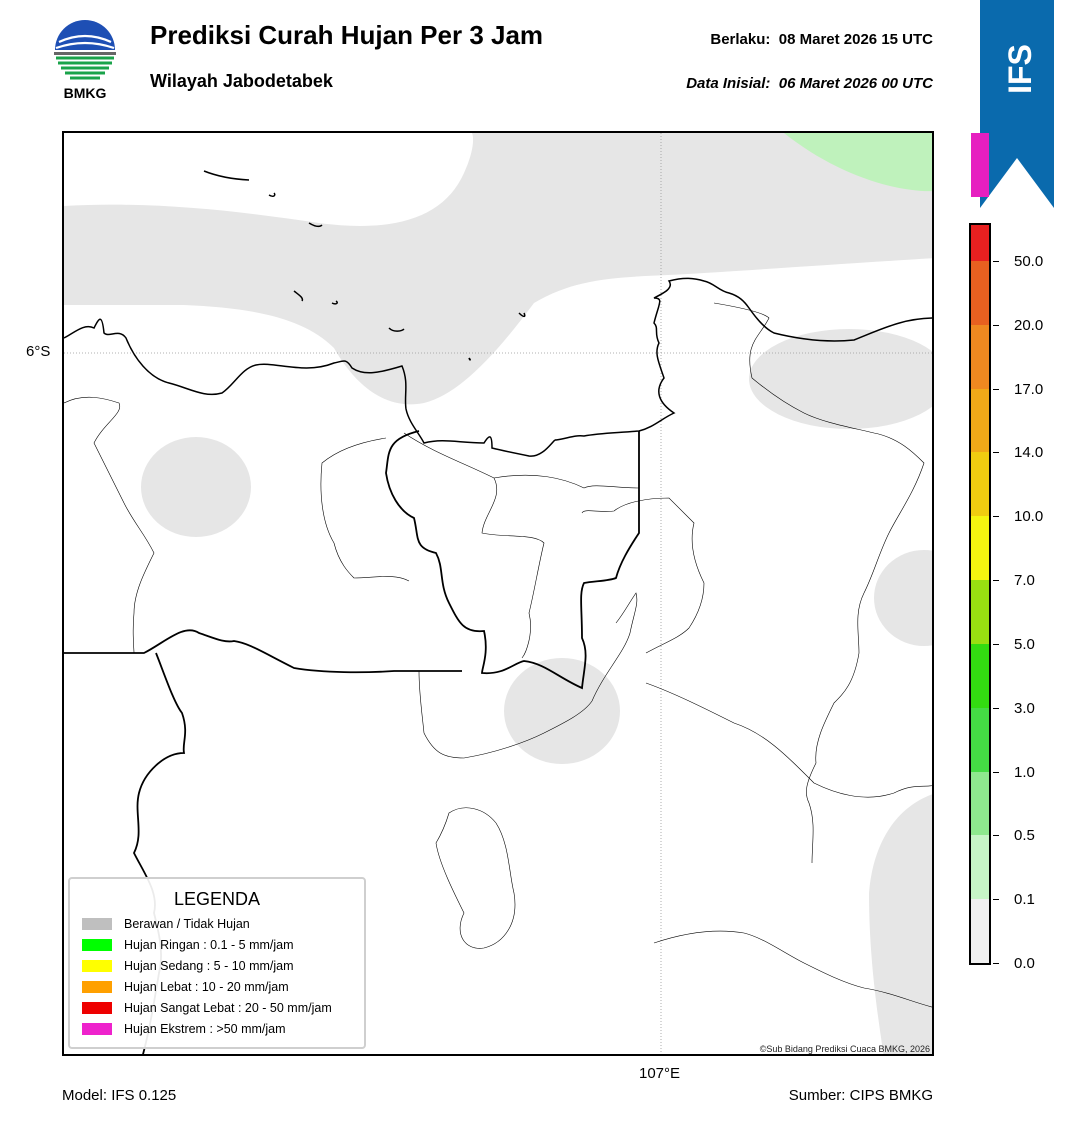  Describe the element at coordinates (205, 1029) in the screenshot. I see `legend-label: Hujan Ekstrem : >50 mm/jam` at that location.